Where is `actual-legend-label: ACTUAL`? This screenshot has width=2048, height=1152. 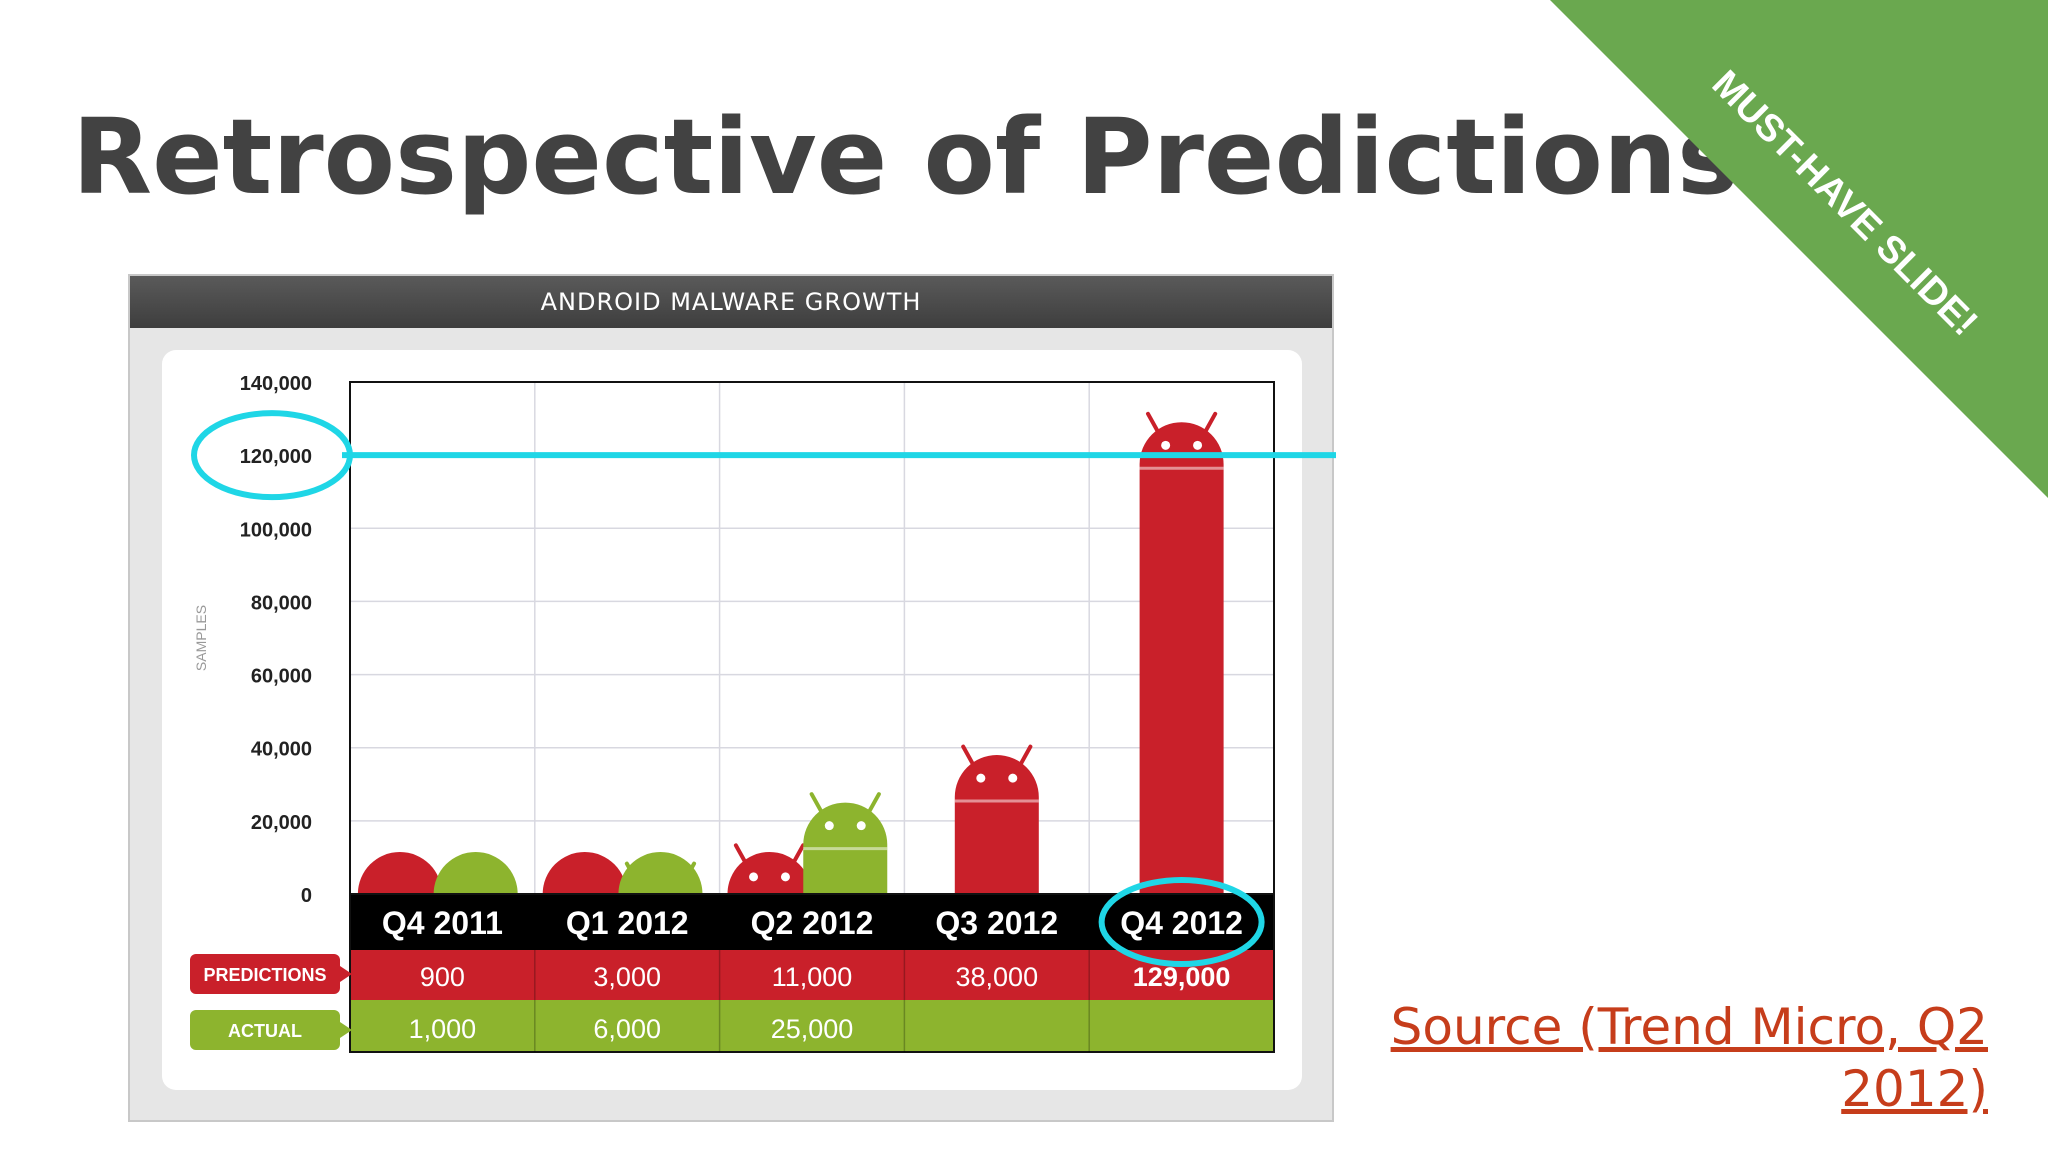
actual-legend-label: ACTUAL is located at coordinates (265, 1031).